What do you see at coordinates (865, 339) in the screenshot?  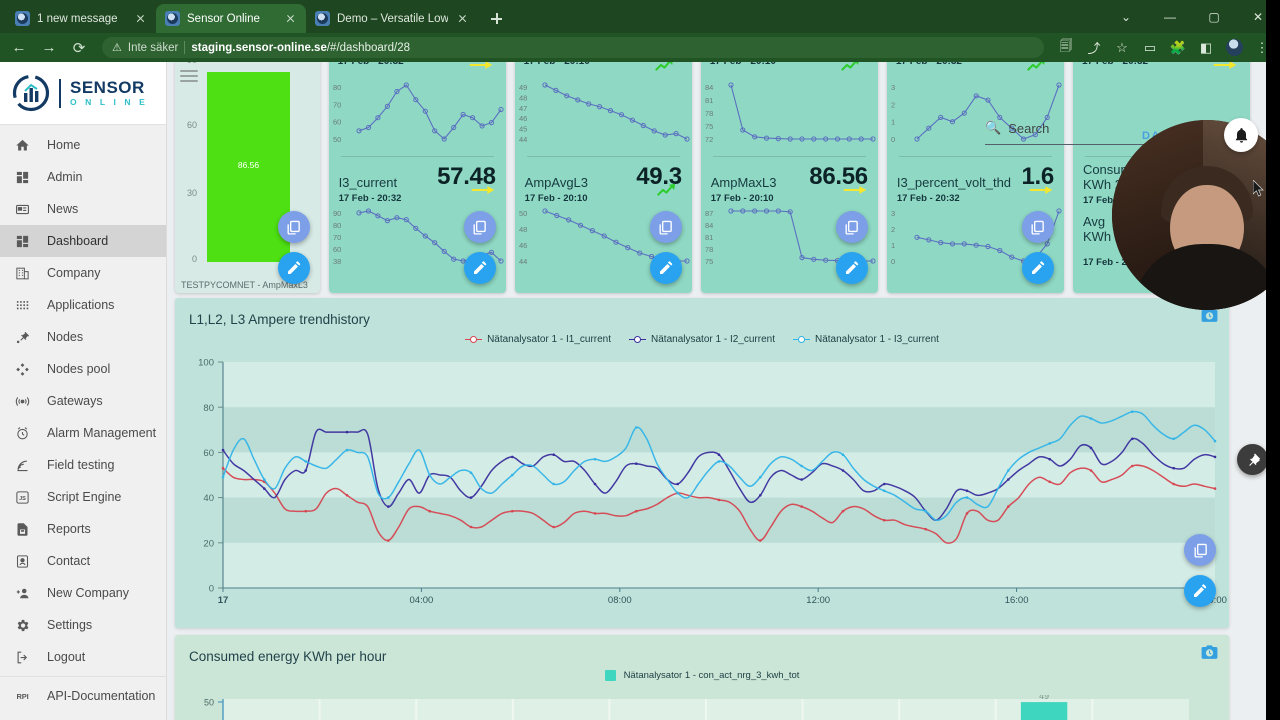 I see `legend-item: Nätanalysator 1 - I3_current` at bounding box center [865, 339].